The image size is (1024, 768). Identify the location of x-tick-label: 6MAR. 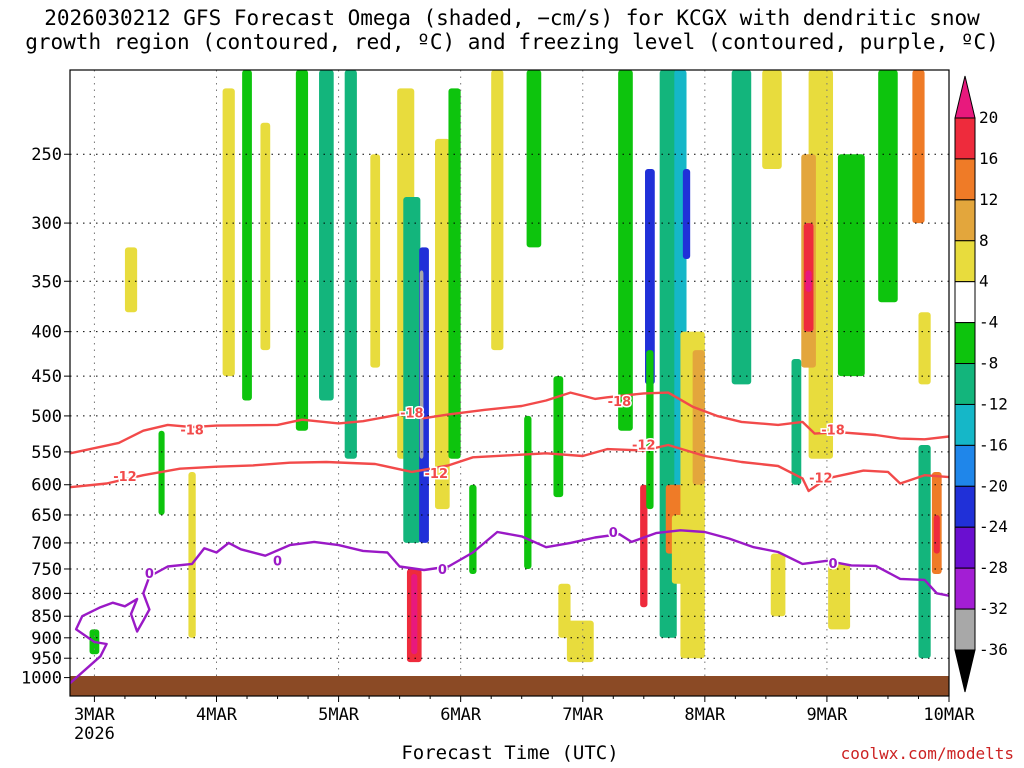
(461, 715).